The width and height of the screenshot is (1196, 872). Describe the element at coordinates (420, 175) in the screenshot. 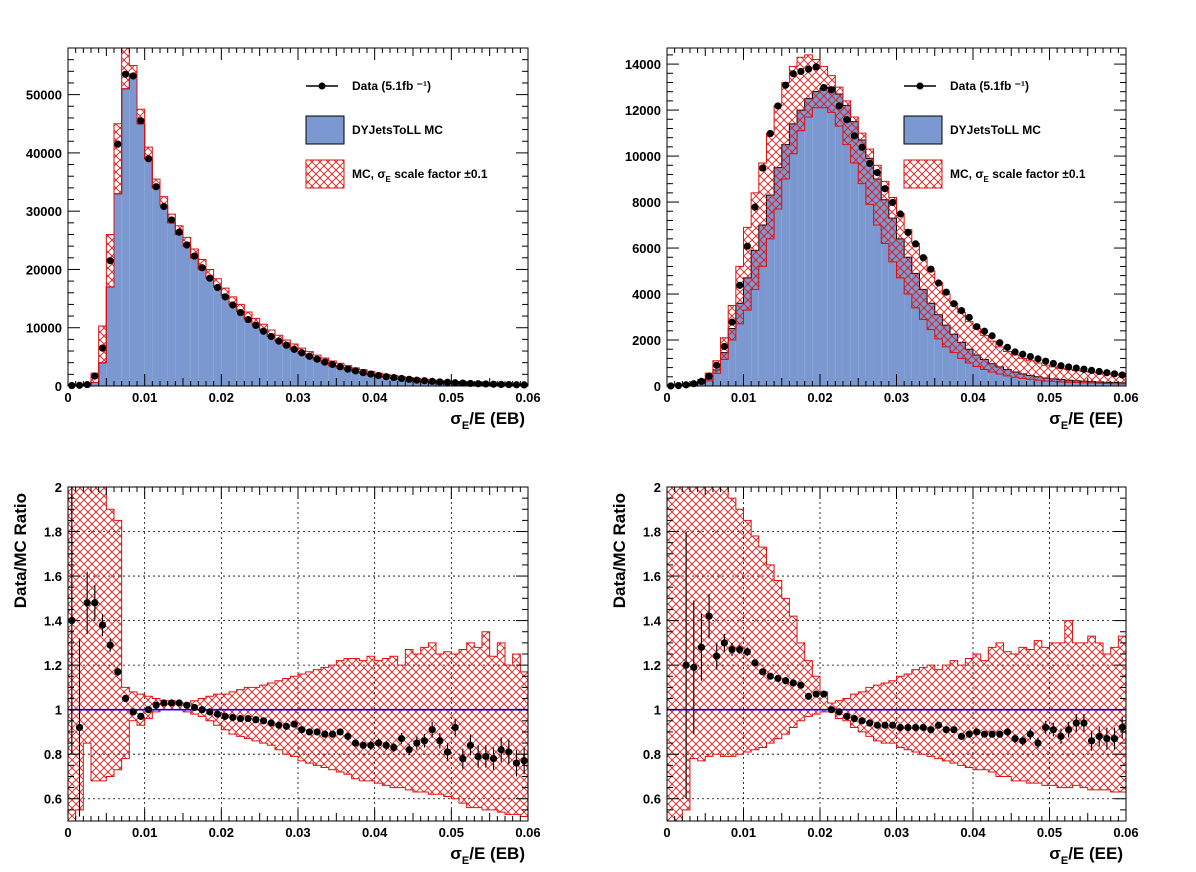

I see `legend-band-label: MC, σE scale factor ±0.1` at that location.